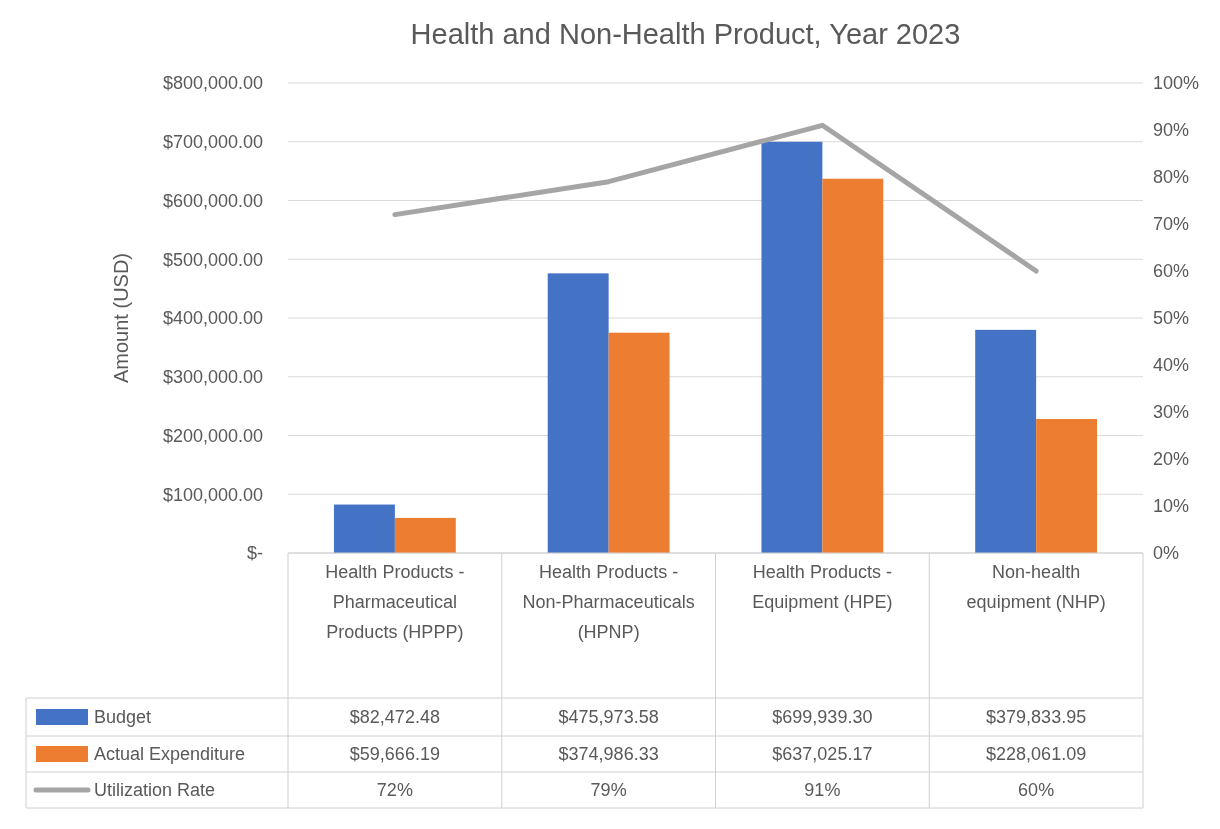 The image size is (1220, 829). I want to click on x-tick-label: Health Products - Equipment (HPE), so click(822, 587).